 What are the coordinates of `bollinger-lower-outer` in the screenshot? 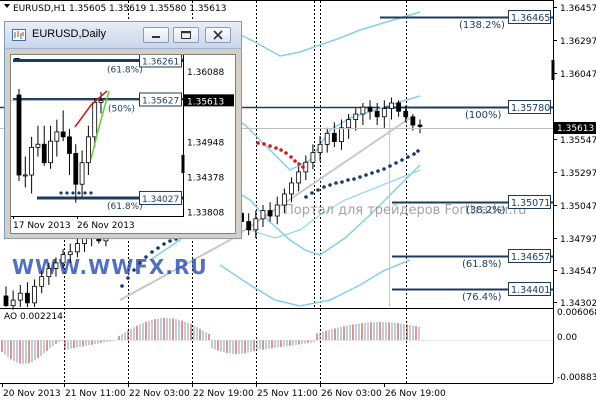 It's located at (315, 283).